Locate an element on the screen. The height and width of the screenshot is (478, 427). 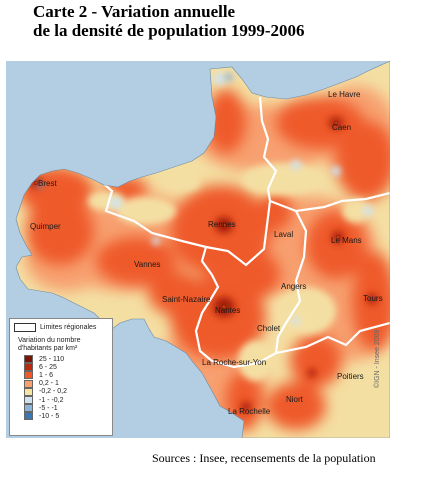
legend-class-label: -5 - -1 is located at coordinates (48, 408).